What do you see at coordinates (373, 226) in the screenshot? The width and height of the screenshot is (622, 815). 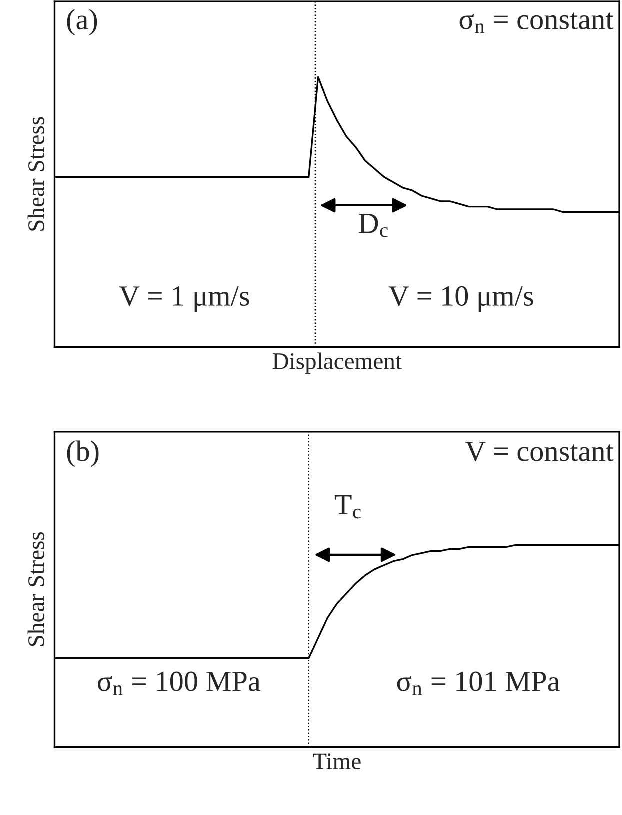 I see `annotation: D$_{c}$` at bounding box center [373, 226].